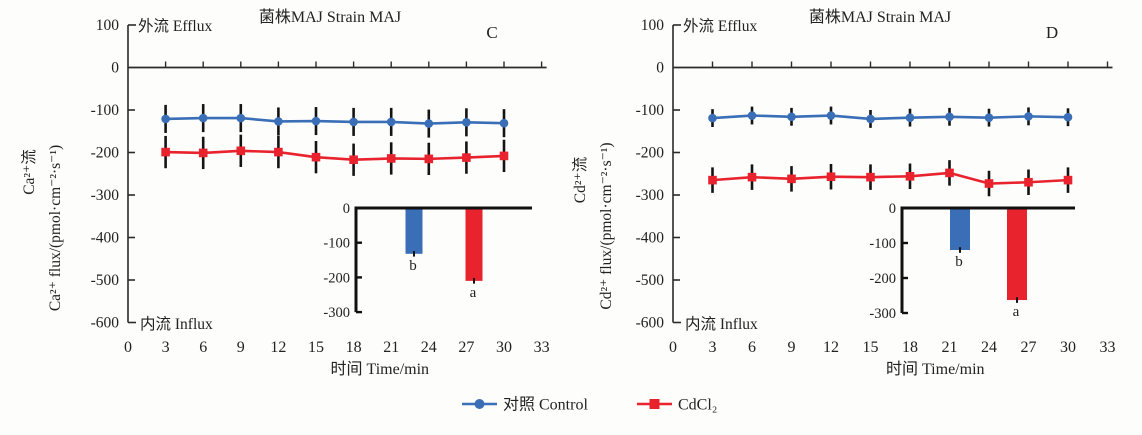  What do you see at coordinates (677, 405) in the screenshot?
I see `legend-item-cdcl2: CdCl₂` at bounding box center [677, 405].